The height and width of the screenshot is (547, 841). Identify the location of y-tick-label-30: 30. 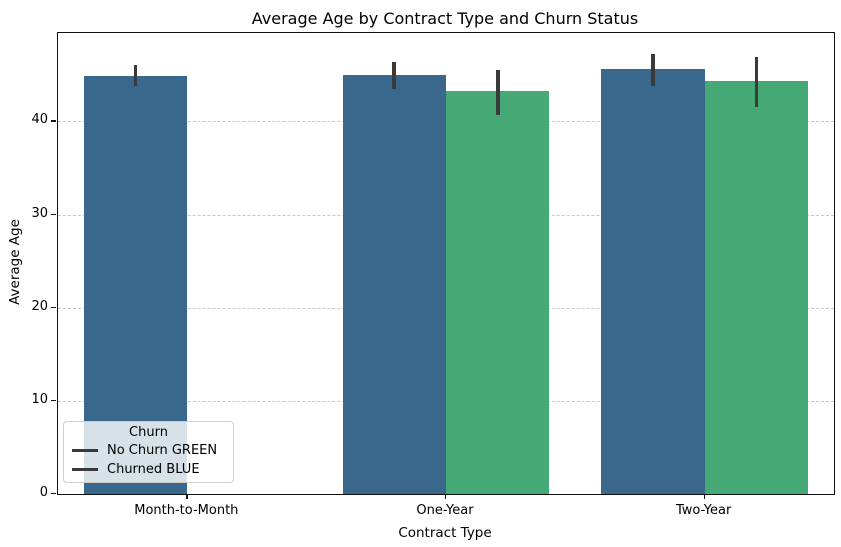
(39, 213).